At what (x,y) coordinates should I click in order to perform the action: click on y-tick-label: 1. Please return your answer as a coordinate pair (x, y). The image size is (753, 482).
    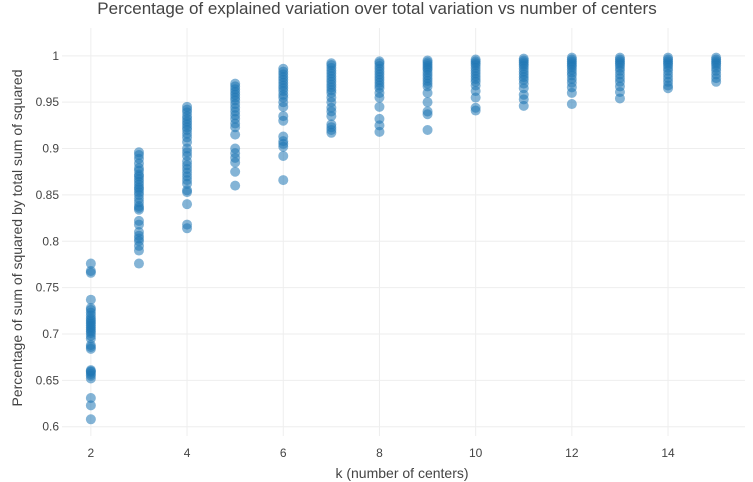
    Looking at the image, I should click on (55, 56).